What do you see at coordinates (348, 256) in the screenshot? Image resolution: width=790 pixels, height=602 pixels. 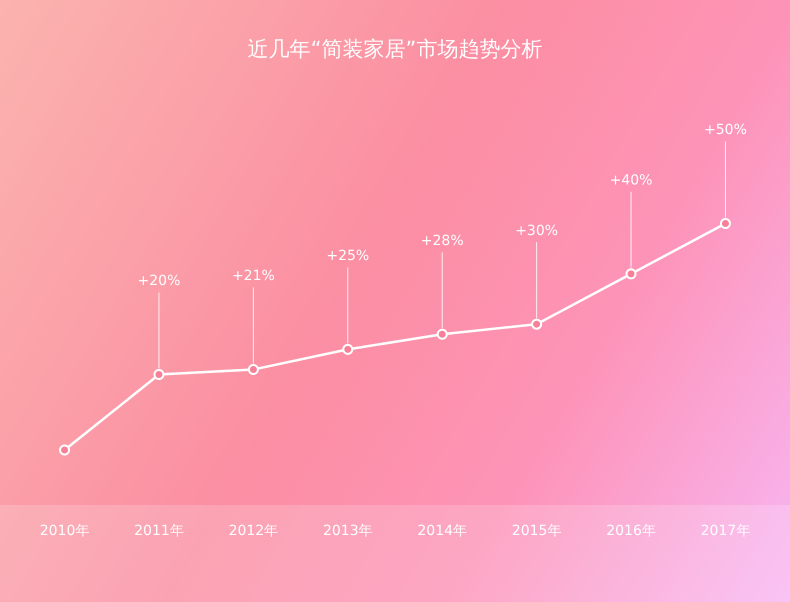 I see `data-label: +25%` at bounding box center [348, 256].